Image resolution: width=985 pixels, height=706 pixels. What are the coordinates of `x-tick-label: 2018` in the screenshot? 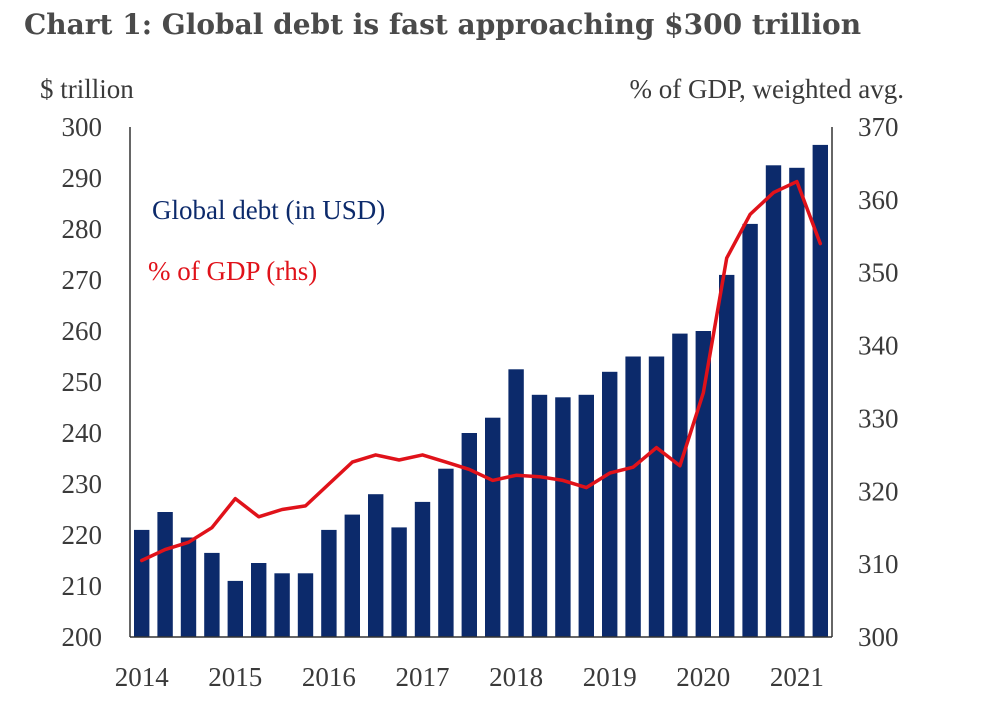 It's located at (516, 677).